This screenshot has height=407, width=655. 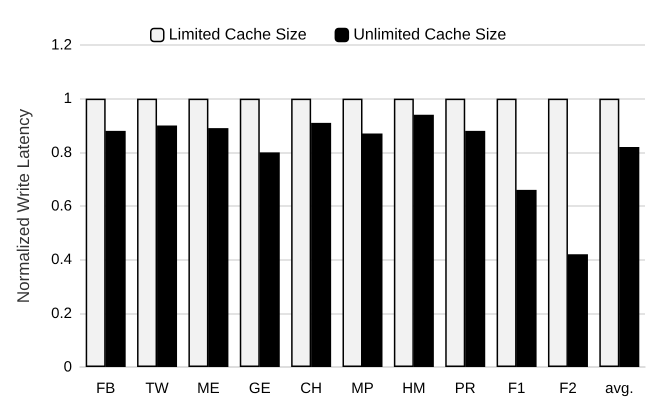 I want to click on y-tick-label: 0.4, so click(x=61, y=259).